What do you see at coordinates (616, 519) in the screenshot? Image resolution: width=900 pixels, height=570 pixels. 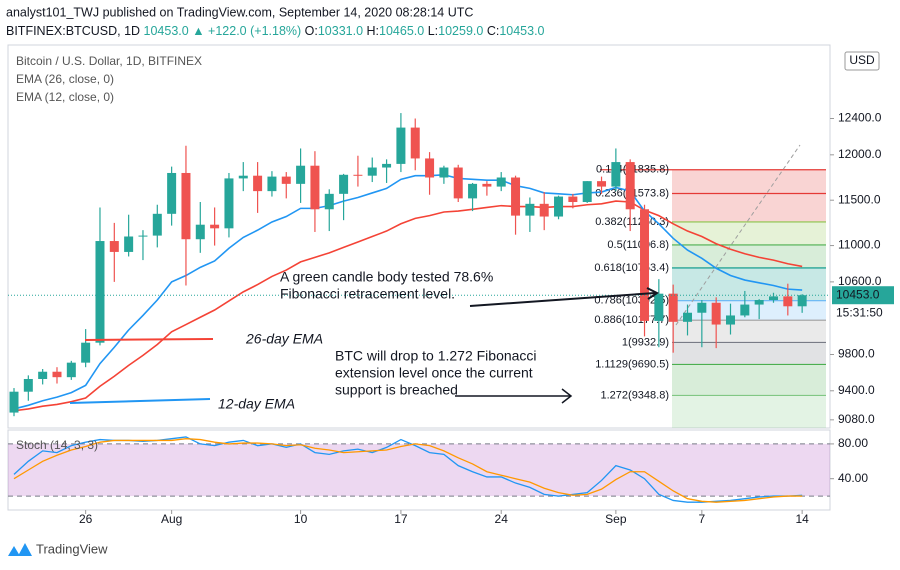 I see `x-tick-label: Sep` at bounding box center [616, 519].